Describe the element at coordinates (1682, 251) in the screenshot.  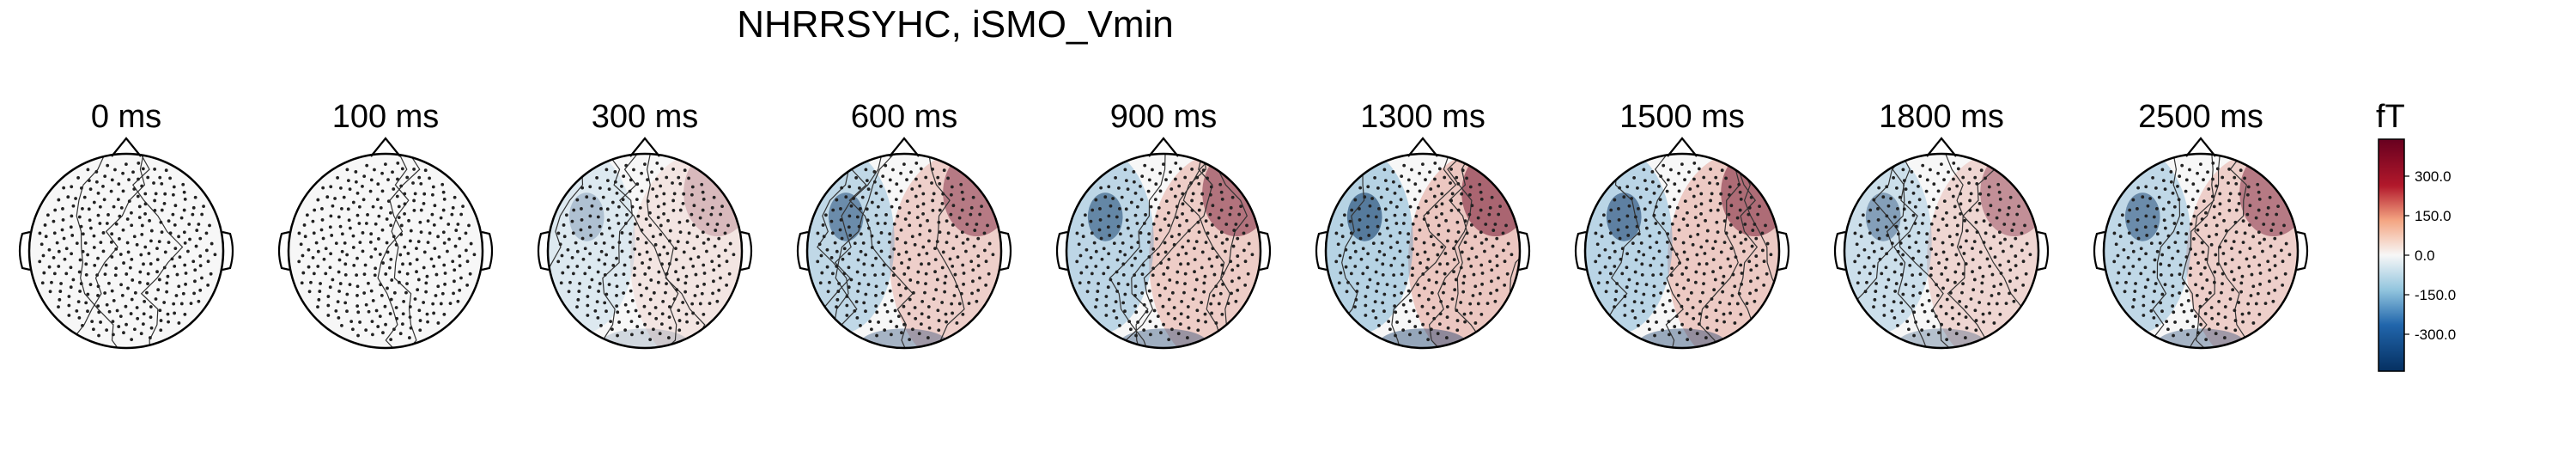
I see `head-outline` at that location.